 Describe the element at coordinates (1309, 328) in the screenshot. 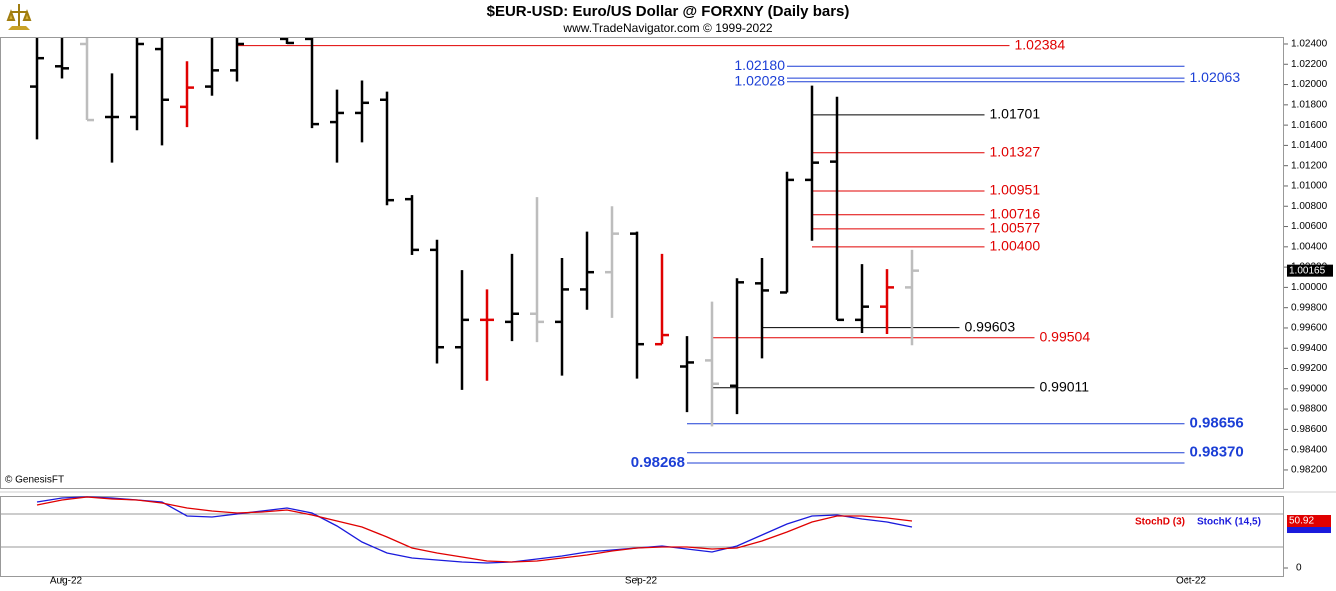

I see `y-tick-label: 0.99600` at that location.